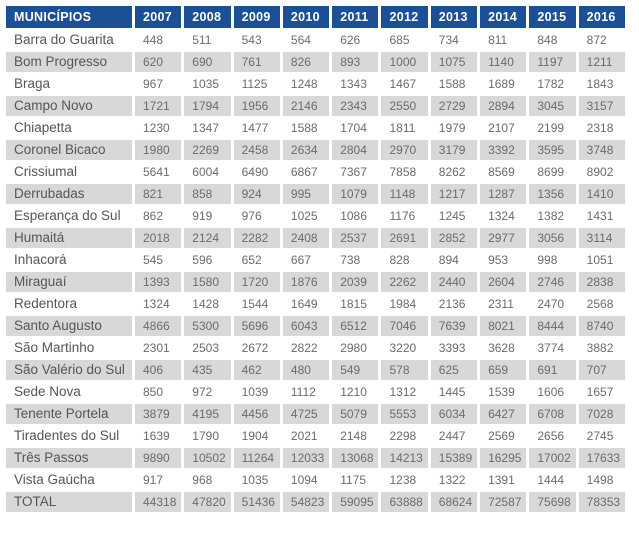  Describe the element at coordinates (552, 458) in the screenshot. I see `value-cell: 17002` at that location.